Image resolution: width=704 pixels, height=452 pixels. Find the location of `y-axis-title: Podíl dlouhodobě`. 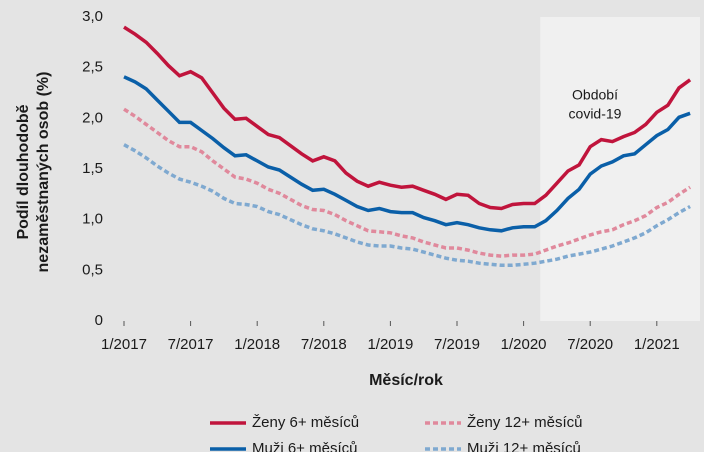

y-axis-title: Podíl dlouhodobě is located at coordinates (23, 171).